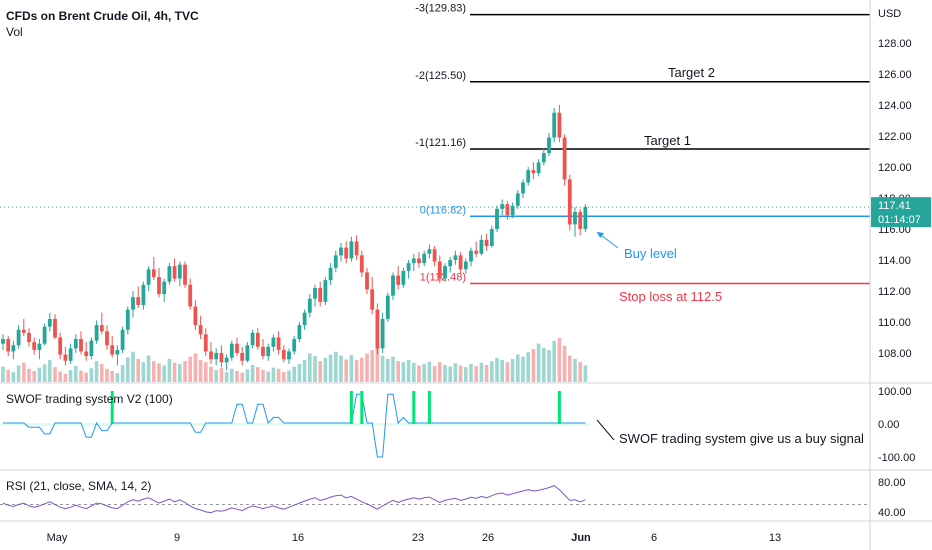 Image resolution: width=932 pixels, height=550 pixels. I want to click on symbol-title: CFDs on Brent Crude Oil, 4h, TVC, so click(102, 16).